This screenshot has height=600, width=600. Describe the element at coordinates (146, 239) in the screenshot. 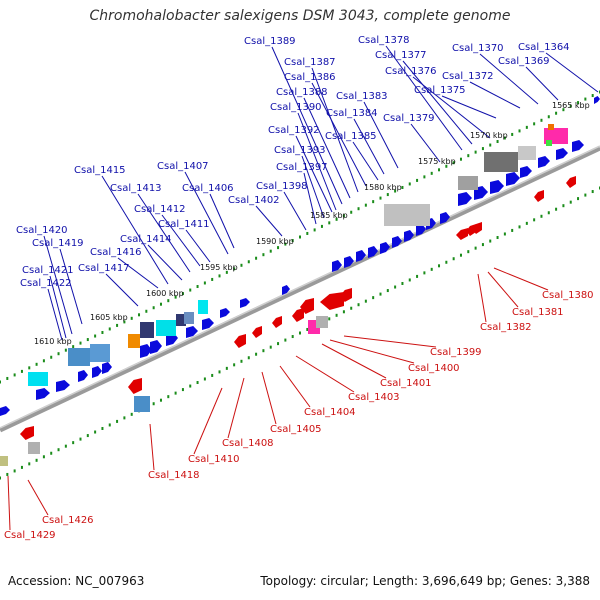

I see `top-gene-label: Csal_1414` at that location.